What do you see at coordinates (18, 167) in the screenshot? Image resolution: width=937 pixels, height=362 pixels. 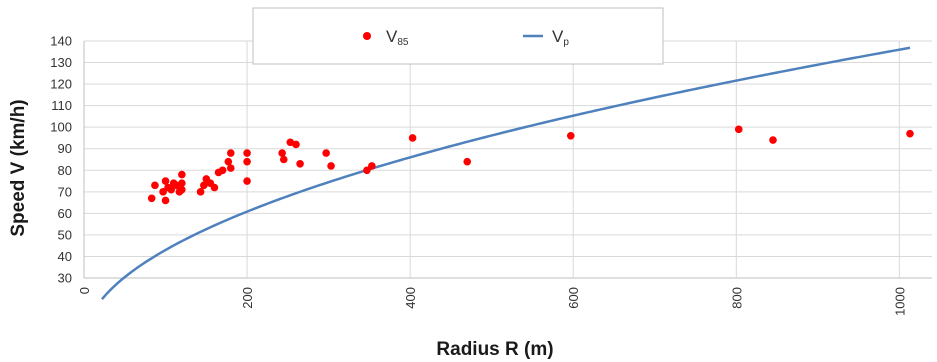 I see `y-axis-title: Speed V (km/h)` at bounding box center [18, 167].